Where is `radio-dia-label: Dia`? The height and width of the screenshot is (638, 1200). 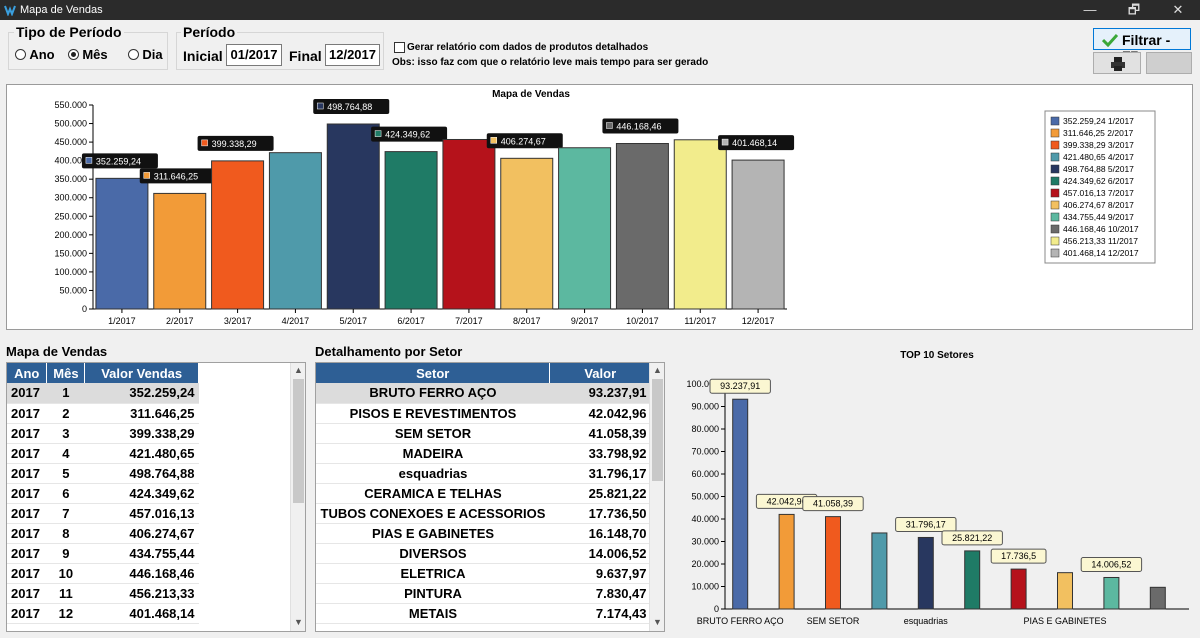
radio-dia-label: Dia is located at coordinates (152, 54).